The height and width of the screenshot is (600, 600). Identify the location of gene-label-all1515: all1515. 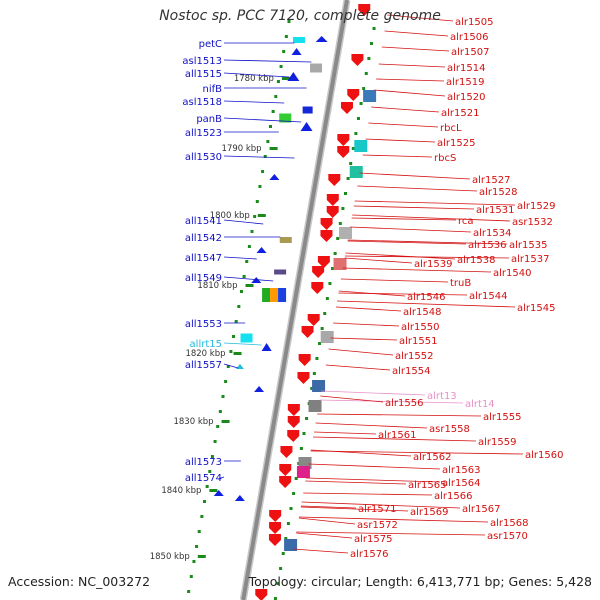
(203, 74).